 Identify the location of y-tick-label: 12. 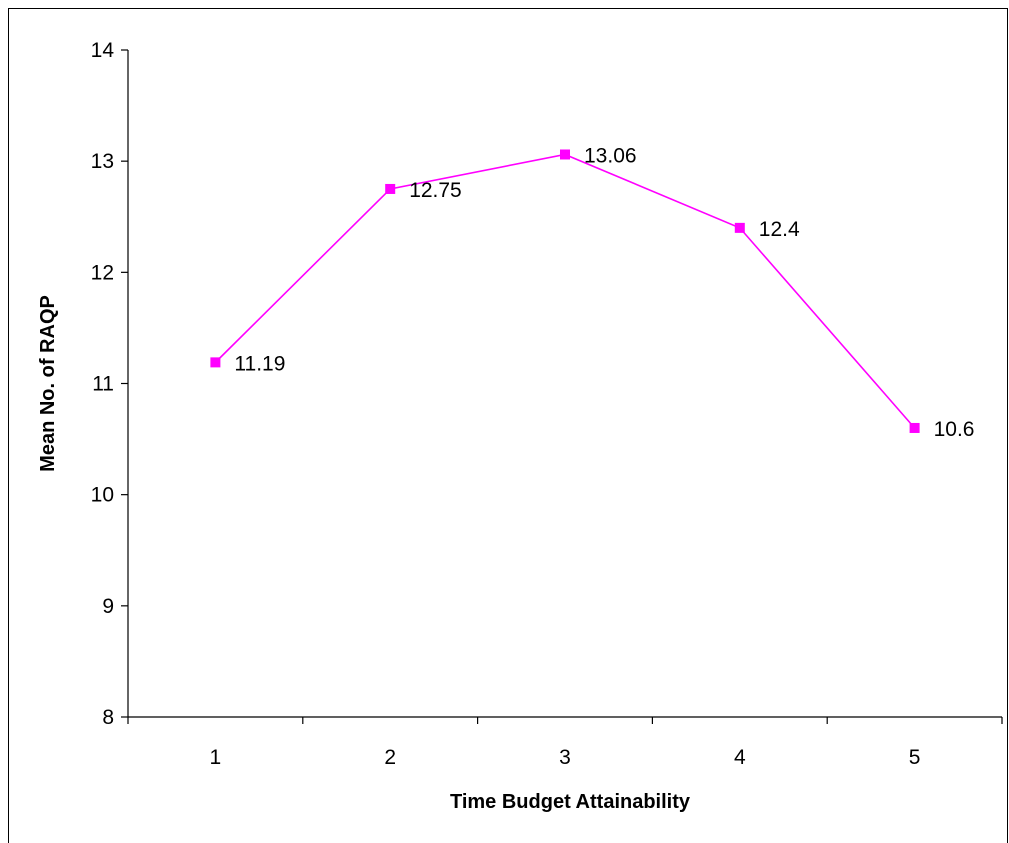
(102, 272).